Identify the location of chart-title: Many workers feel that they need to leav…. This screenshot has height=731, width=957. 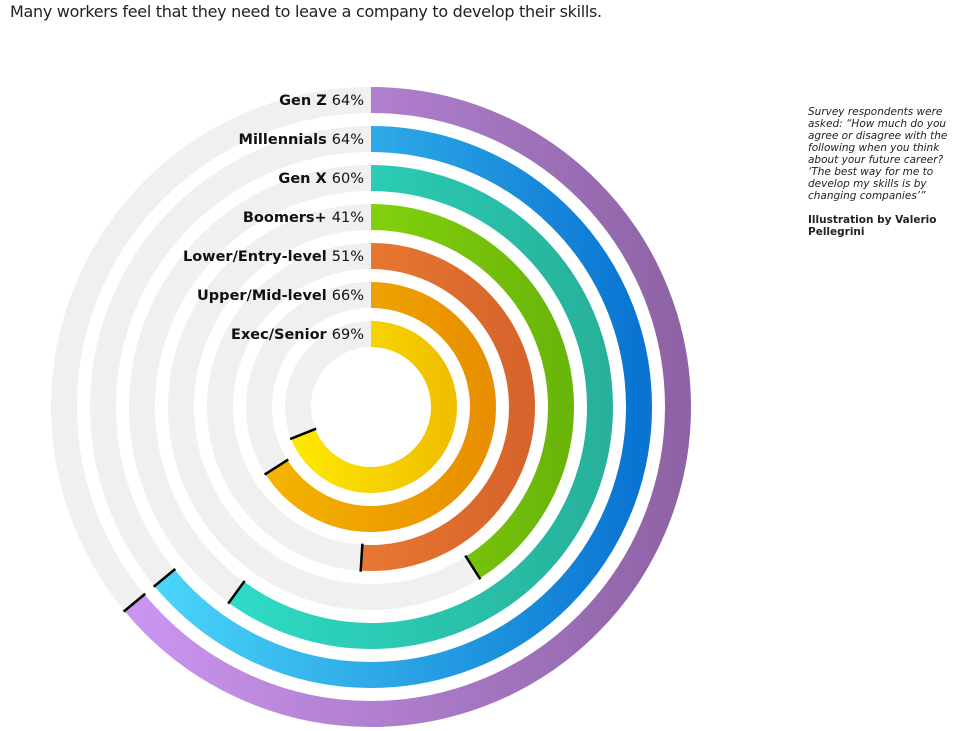
(306, 11).